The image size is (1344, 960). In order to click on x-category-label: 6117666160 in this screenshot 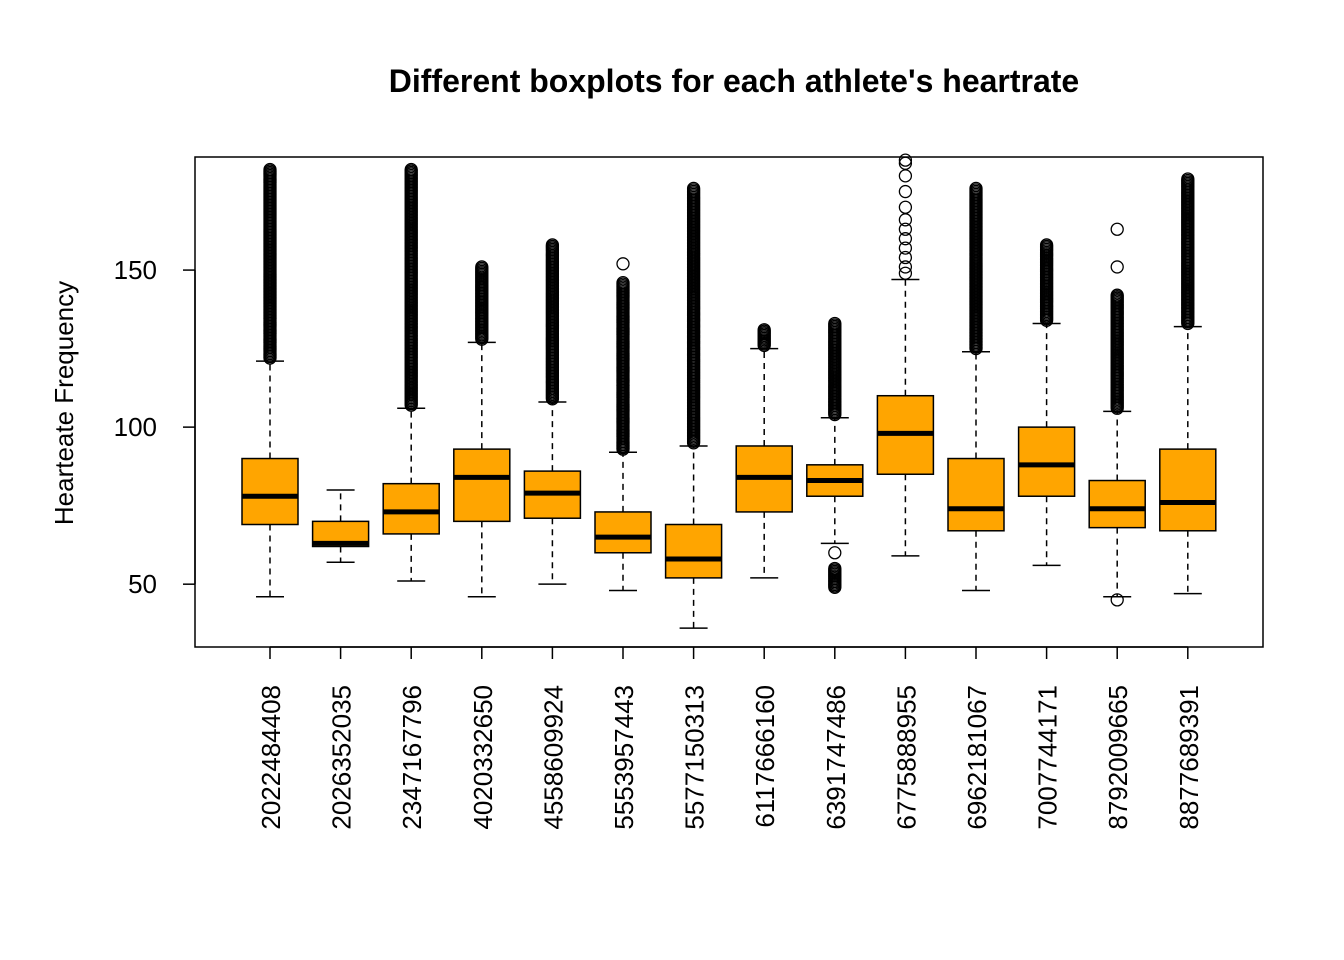, I will do `click(765, 756)`.